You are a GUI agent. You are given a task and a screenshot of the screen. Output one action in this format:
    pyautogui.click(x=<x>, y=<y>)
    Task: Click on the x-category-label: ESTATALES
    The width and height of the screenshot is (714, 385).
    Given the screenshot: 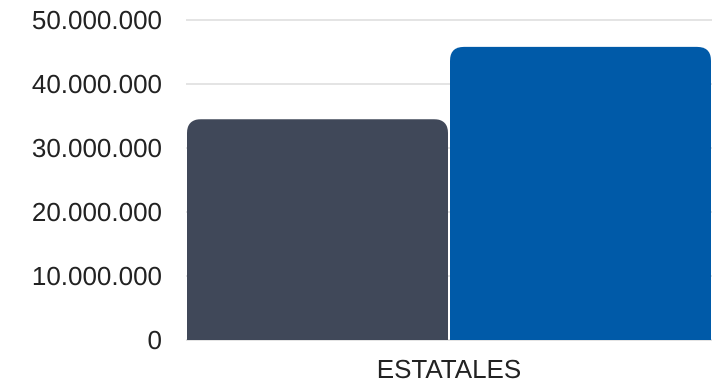 What is the action you would take?
    pyautogui.click(x=449, y=369)
    